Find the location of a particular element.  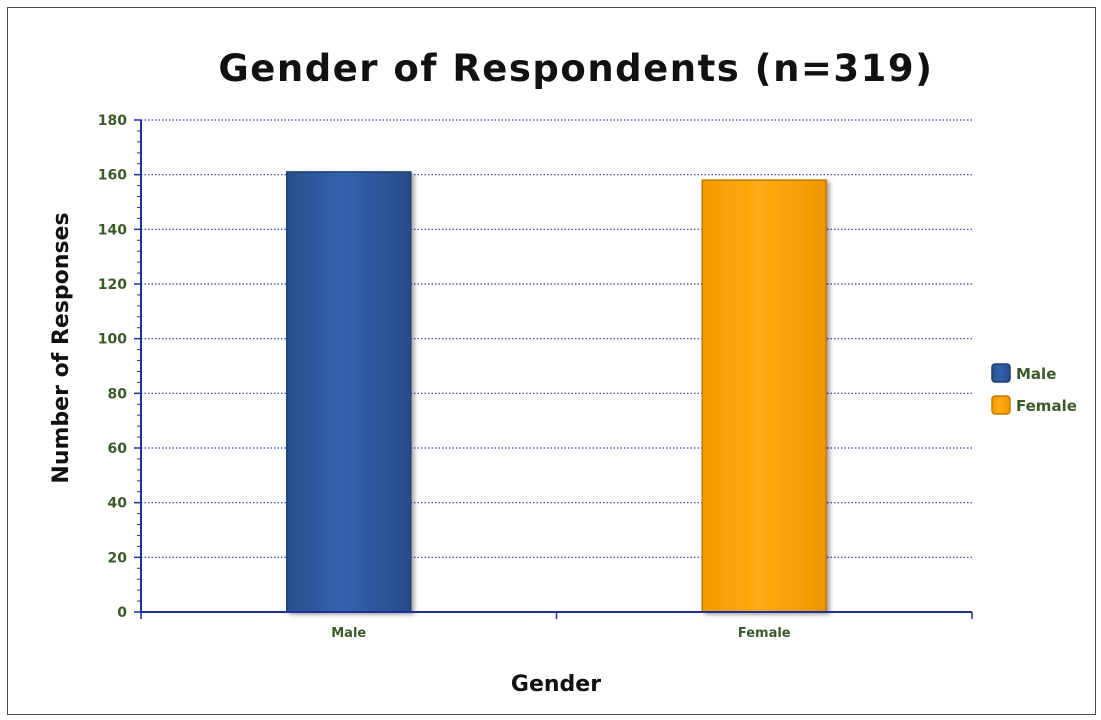

y-tick-label: 40 is located at coordinates (118, 504).